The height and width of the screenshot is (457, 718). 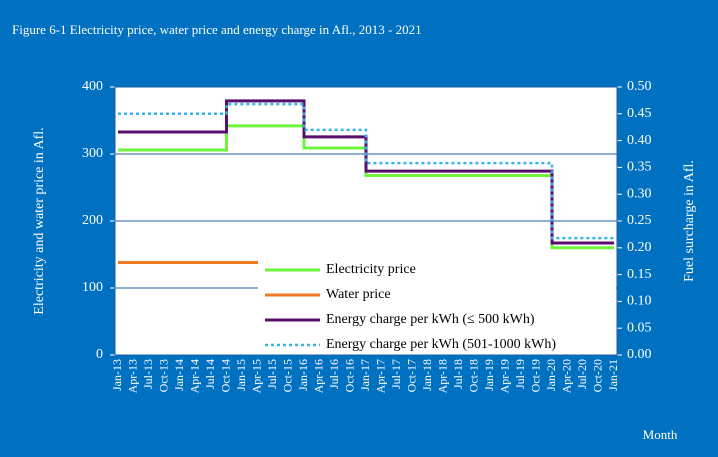 What do you see at coordinates (430, 319) in the screenshot?
I see `legend-label: Energy charge per kWh (≤ 500 kWh)` at bounding box center [430, 319].